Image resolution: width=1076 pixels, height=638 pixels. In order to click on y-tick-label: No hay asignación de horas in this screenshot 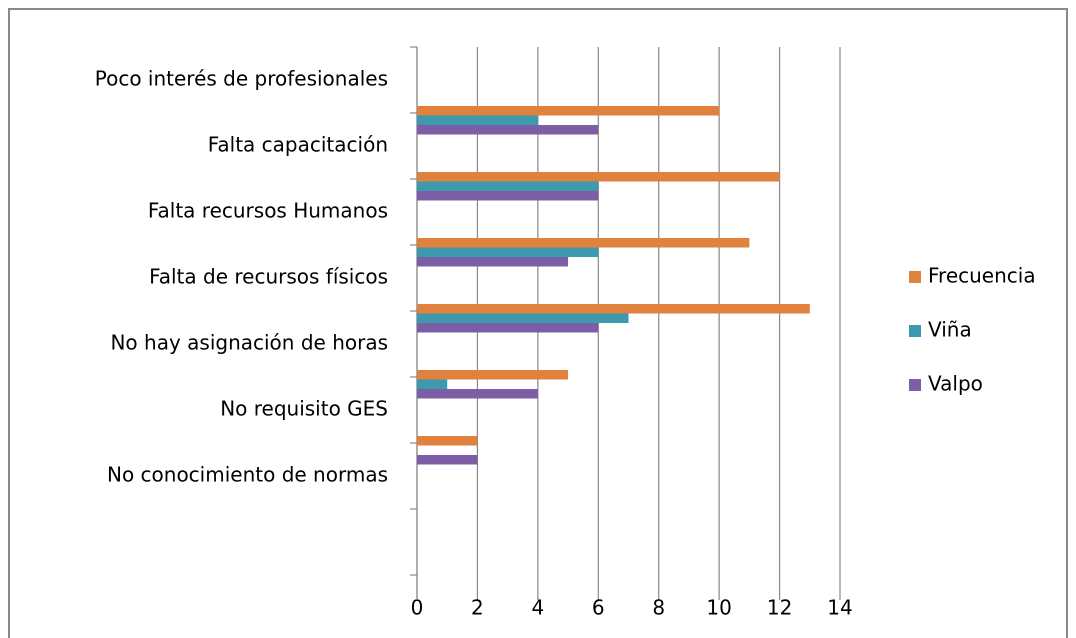, I will do `click(249, 343)`.